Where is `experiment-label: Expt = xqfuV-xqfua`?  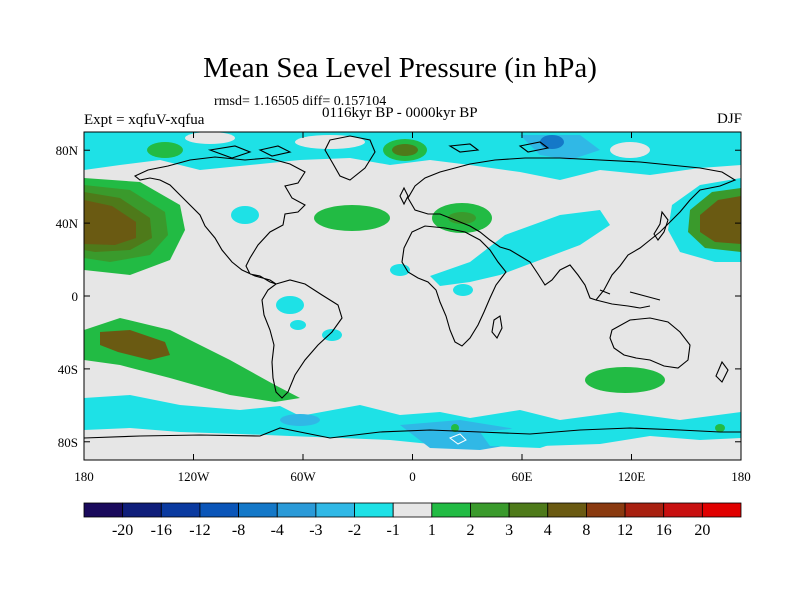
experiment-label: Expt = xqfuV-xqfua is located at coordinates (144, 120).